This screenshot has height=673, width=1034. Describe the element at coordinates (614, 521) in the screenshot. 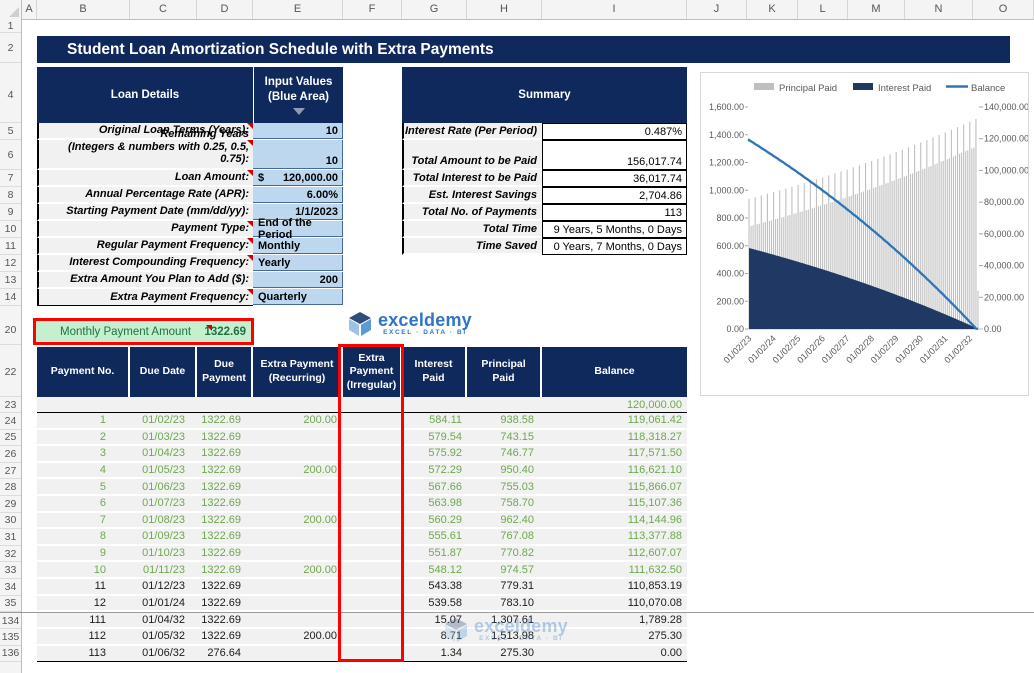

I see `cell-balance: 114,144.96` at that location.